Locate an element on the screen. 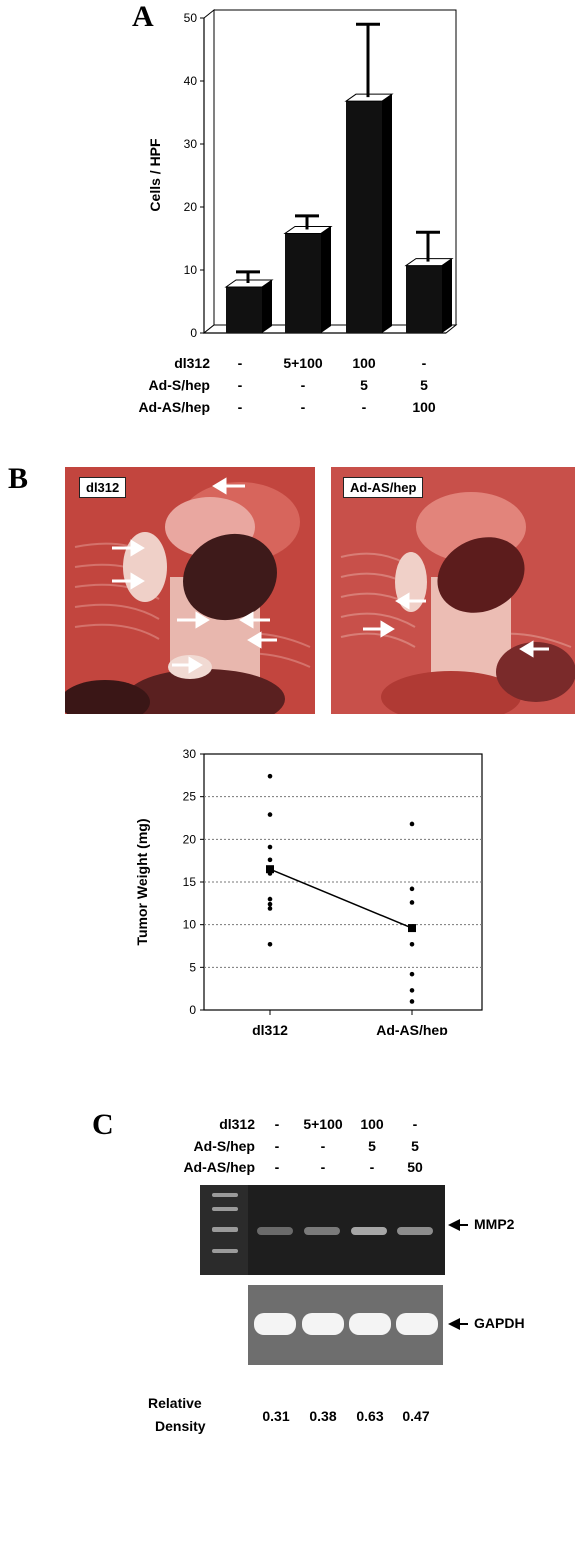  mouse-photo-dl312: dl312 is located at coordinates (190, 590).